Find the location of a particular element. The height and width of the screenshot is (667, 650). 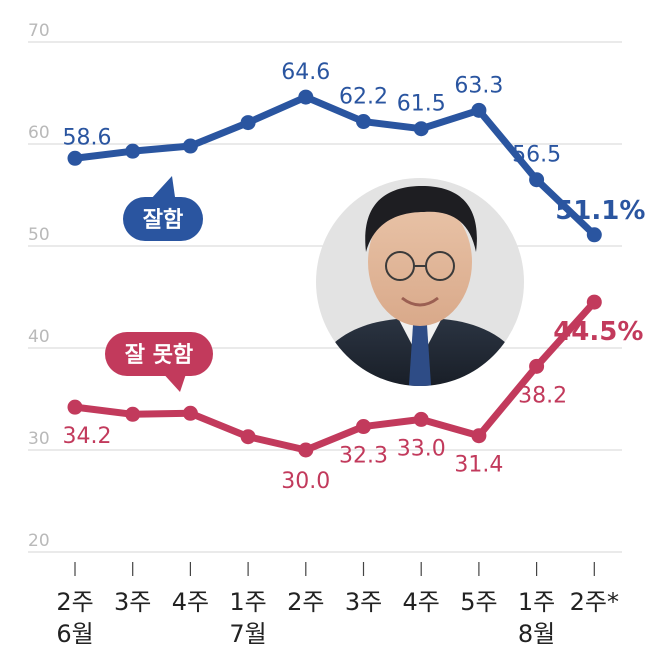

value-label-s0-9: 51.1% is located at coordinates (600, 211).